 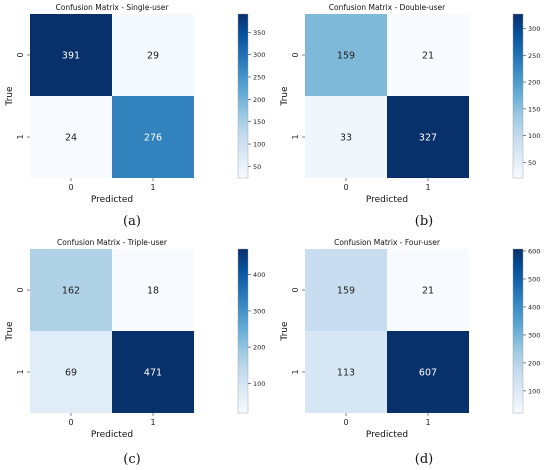 I want to click on cell-value-label: 162, so click(x=71, y=291).